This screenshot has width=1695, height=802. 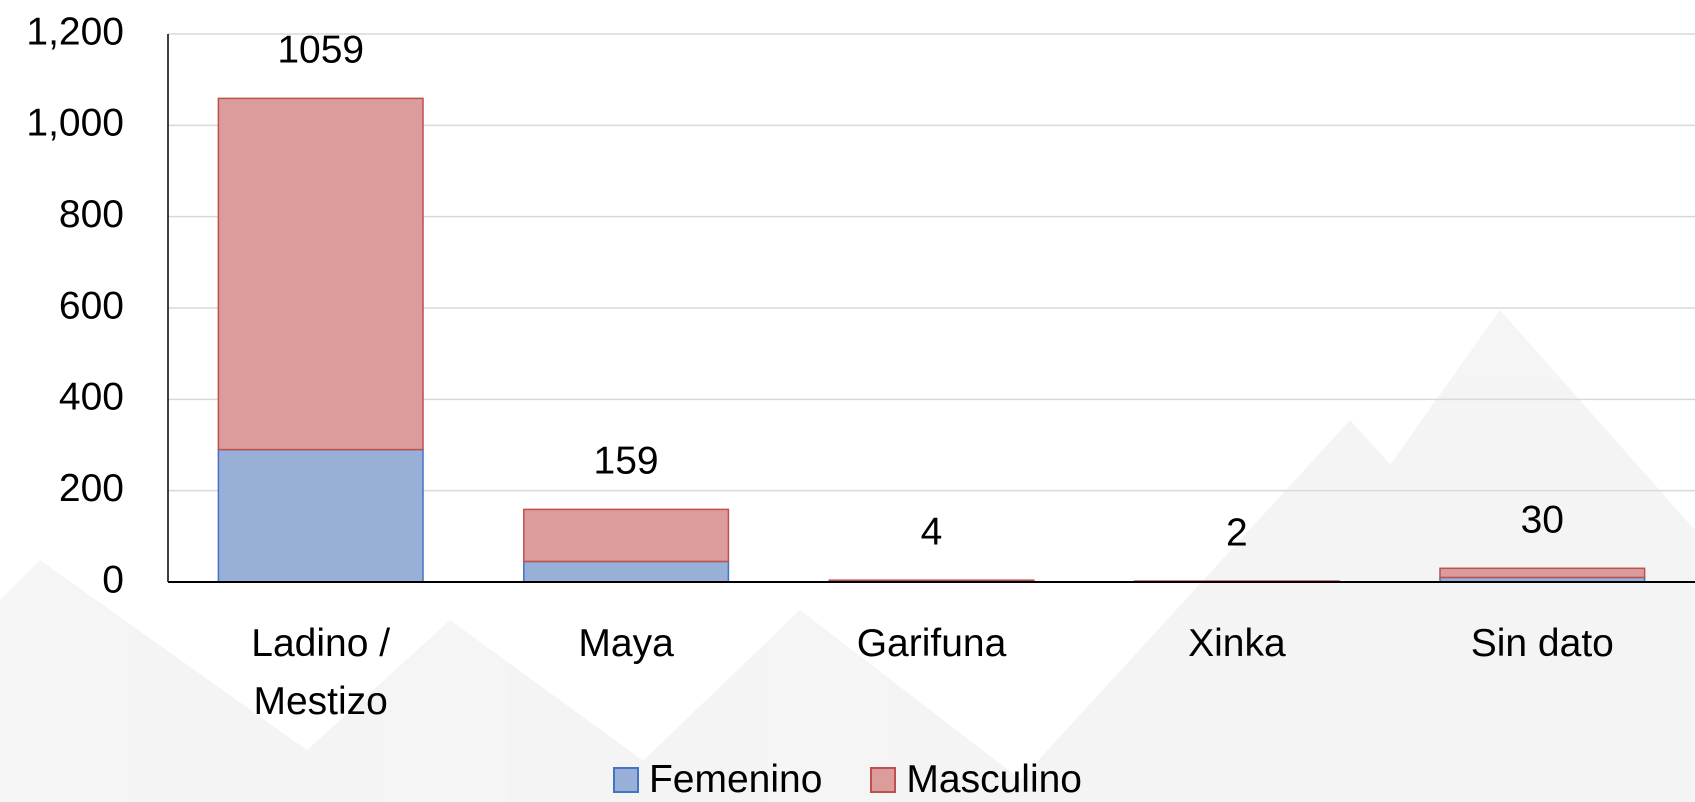 What do you see at coordinates (931, 643) in the screenshot?
I see `x-tick-label: Garifuna` at bounding box center [931, 643].